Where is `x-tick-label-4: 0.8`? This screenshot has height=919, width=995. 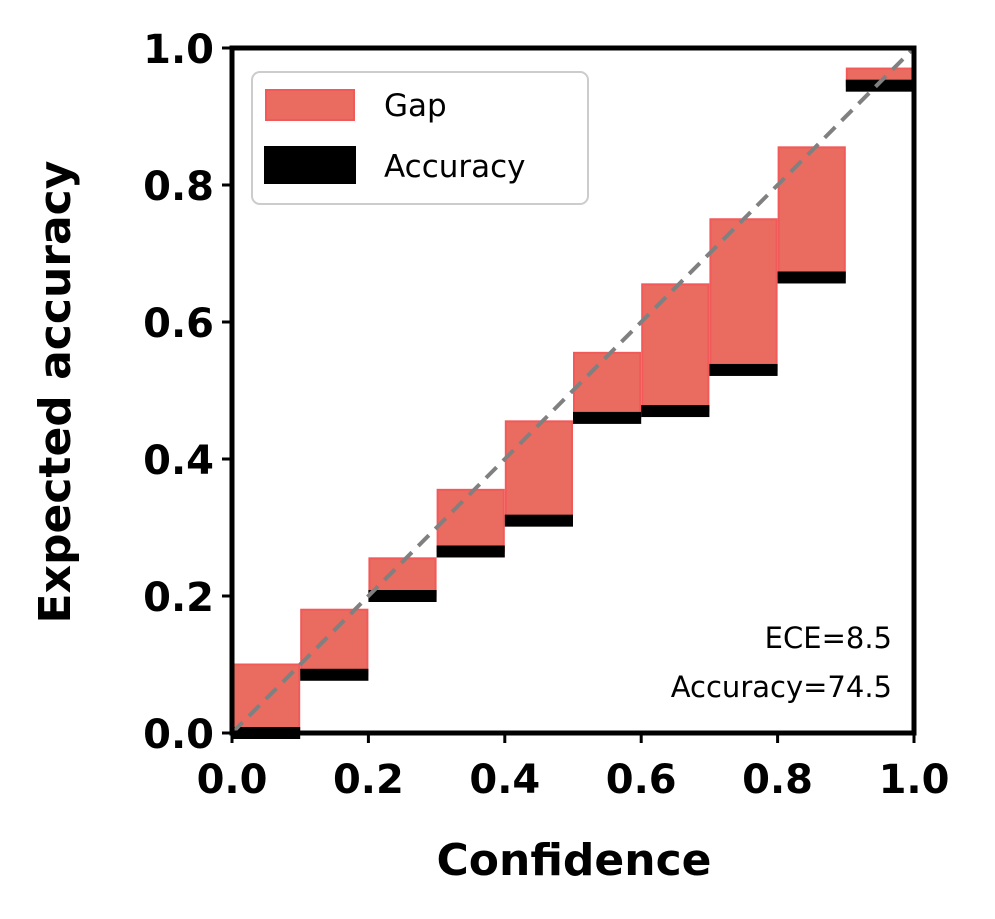
x-tick-label-4: 0.8 is located at coordinates (777, 780).